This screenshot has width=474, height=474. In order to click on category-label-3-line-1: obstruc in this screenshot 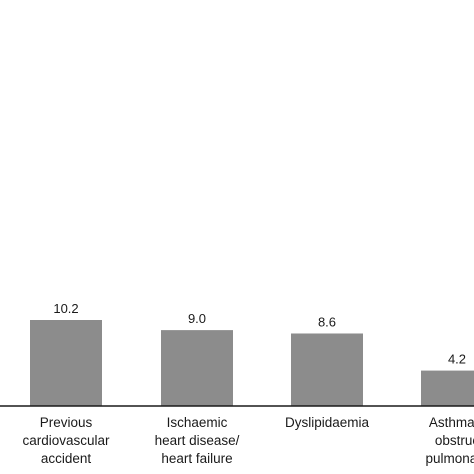, I will do `click(454, 440)`.